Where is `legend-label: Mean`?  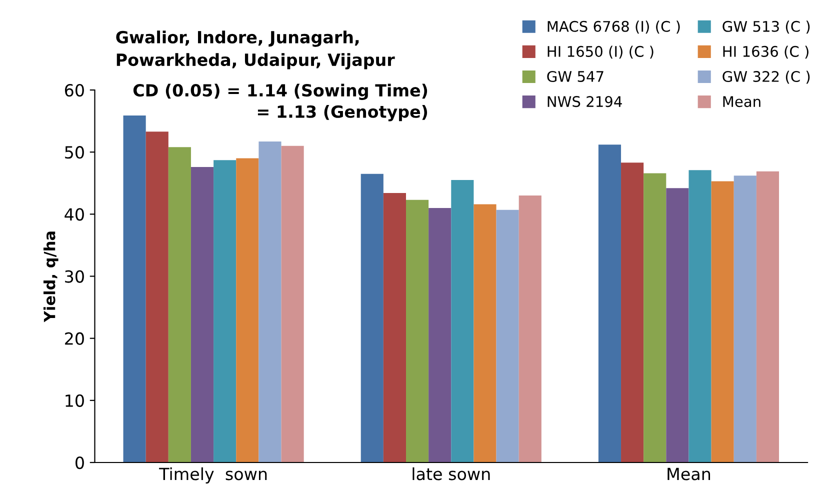 legend-label: Mean is located at coordinates (741, 102).